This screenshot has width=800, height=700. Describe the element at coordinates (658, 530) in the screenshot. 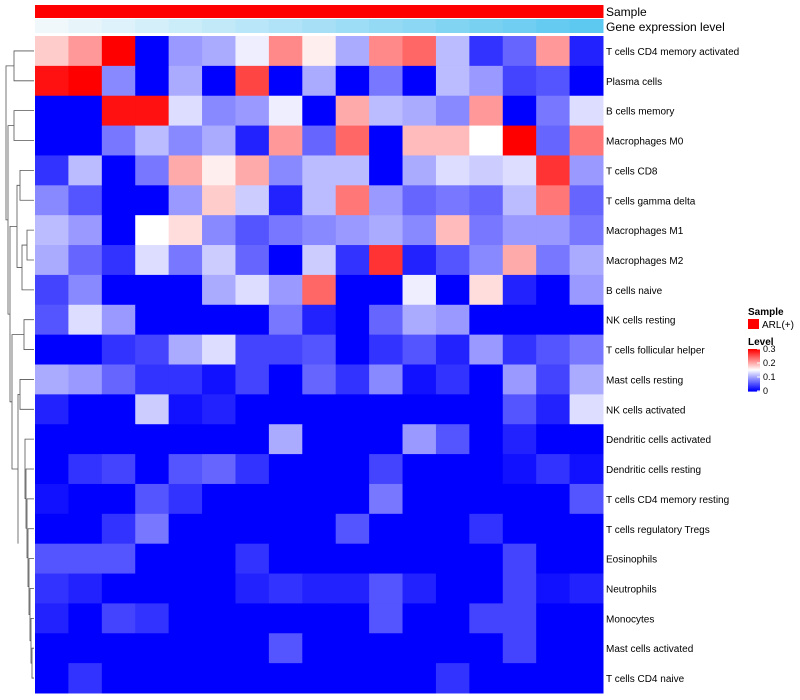

I see `row-label: T cells regulatory Tregs` at that location.